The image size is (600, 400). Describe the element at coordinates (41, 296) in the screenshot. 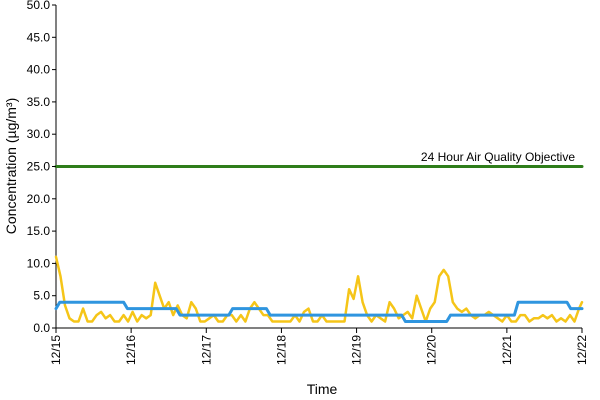

I see `y-tick-label: 5.0` at that location.